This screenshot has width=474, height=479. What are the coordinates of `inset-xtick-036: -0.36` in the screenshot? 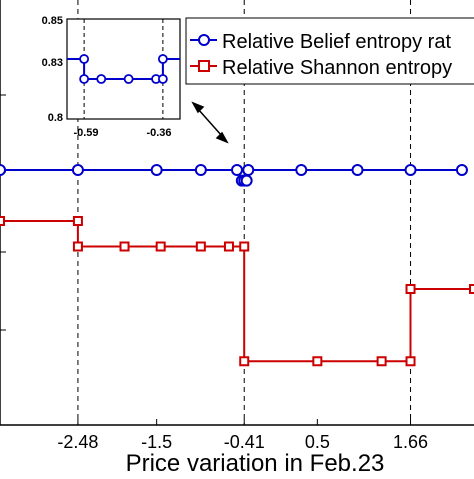 It's located at (158, 133).